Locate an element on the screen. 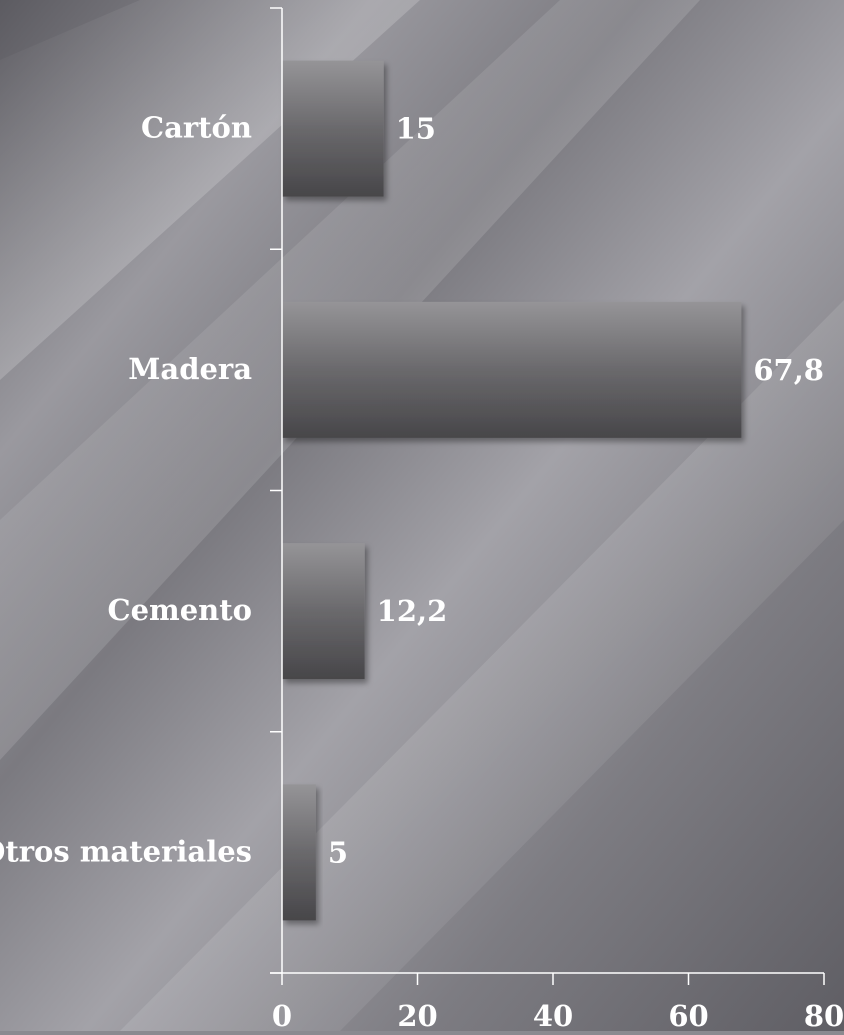 This screenshot has width=844, height=1035. x-tick-label-4: 80 is located at coordinates (824, 1015).